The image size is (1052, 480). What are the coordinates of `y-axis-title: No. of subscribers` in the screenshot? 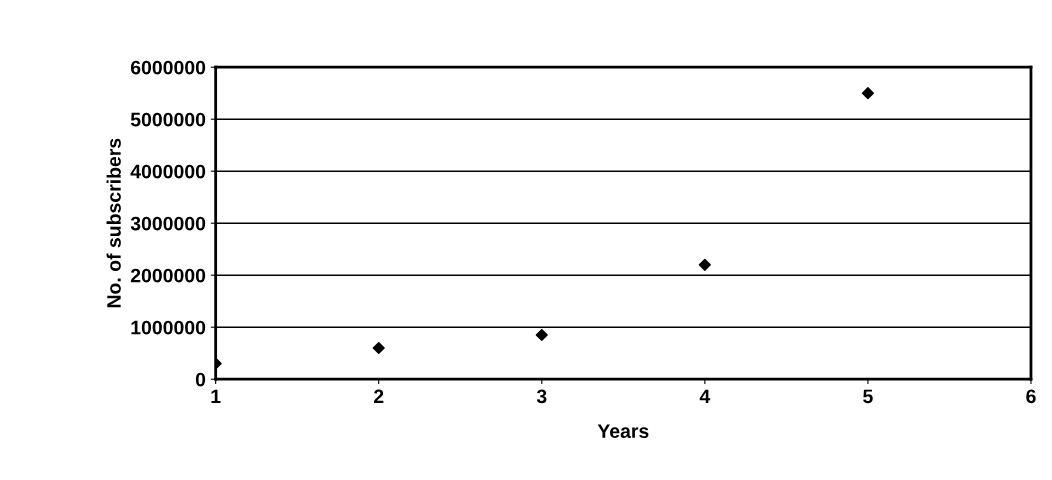 It's located at (113, 223).